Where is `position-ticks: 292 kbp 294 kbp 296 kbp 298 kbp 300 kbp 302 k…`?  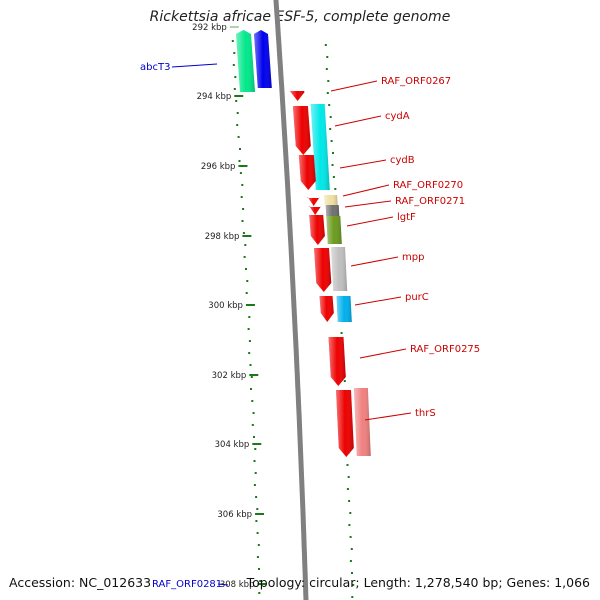 position-ticks: 292 kbp 294 kbp 296 kbp 298 kbp 300 kbp 302 k… is located at coordinates (229, 306).